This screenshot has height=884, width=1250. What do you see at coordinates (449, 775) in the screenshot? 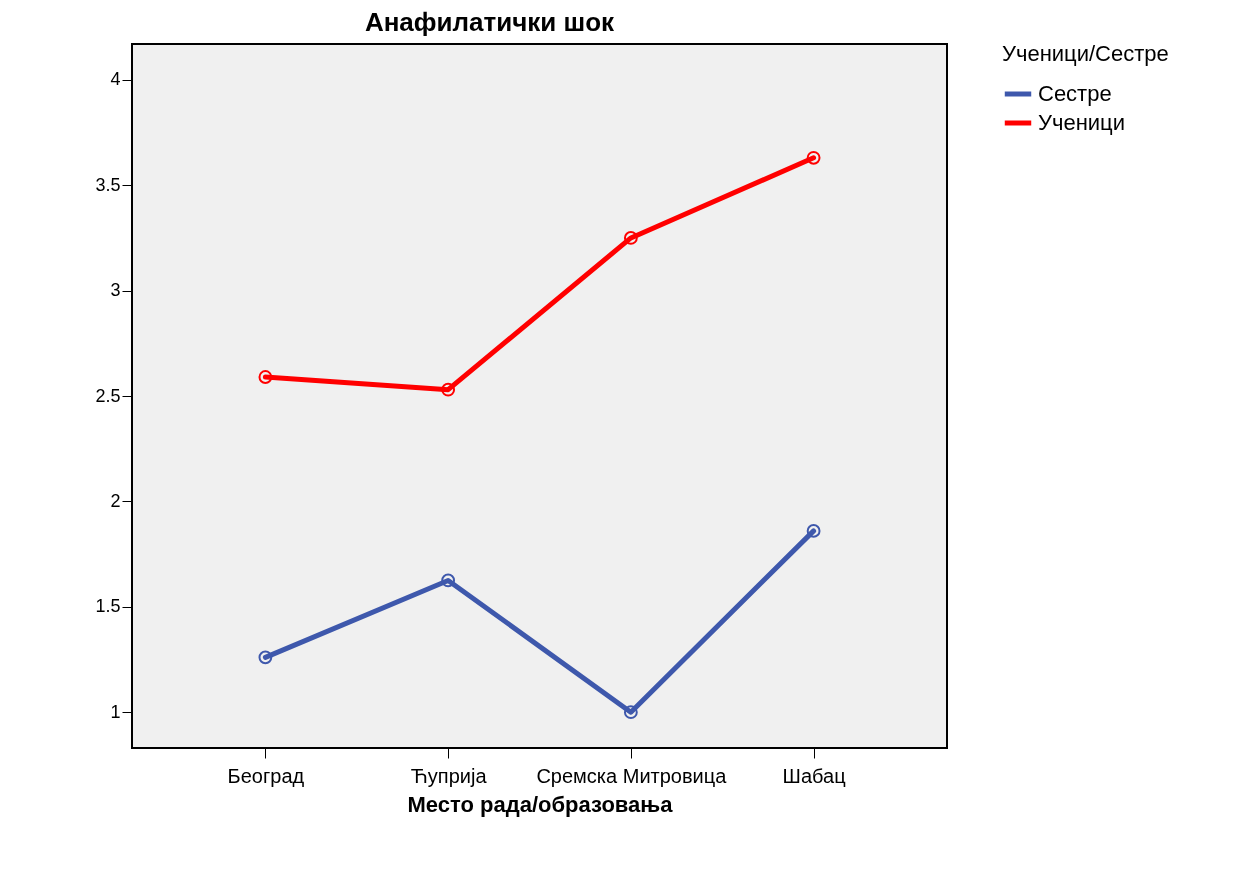
I see `x-tick-label: Ћуприја` at bounding box center [449, 775].